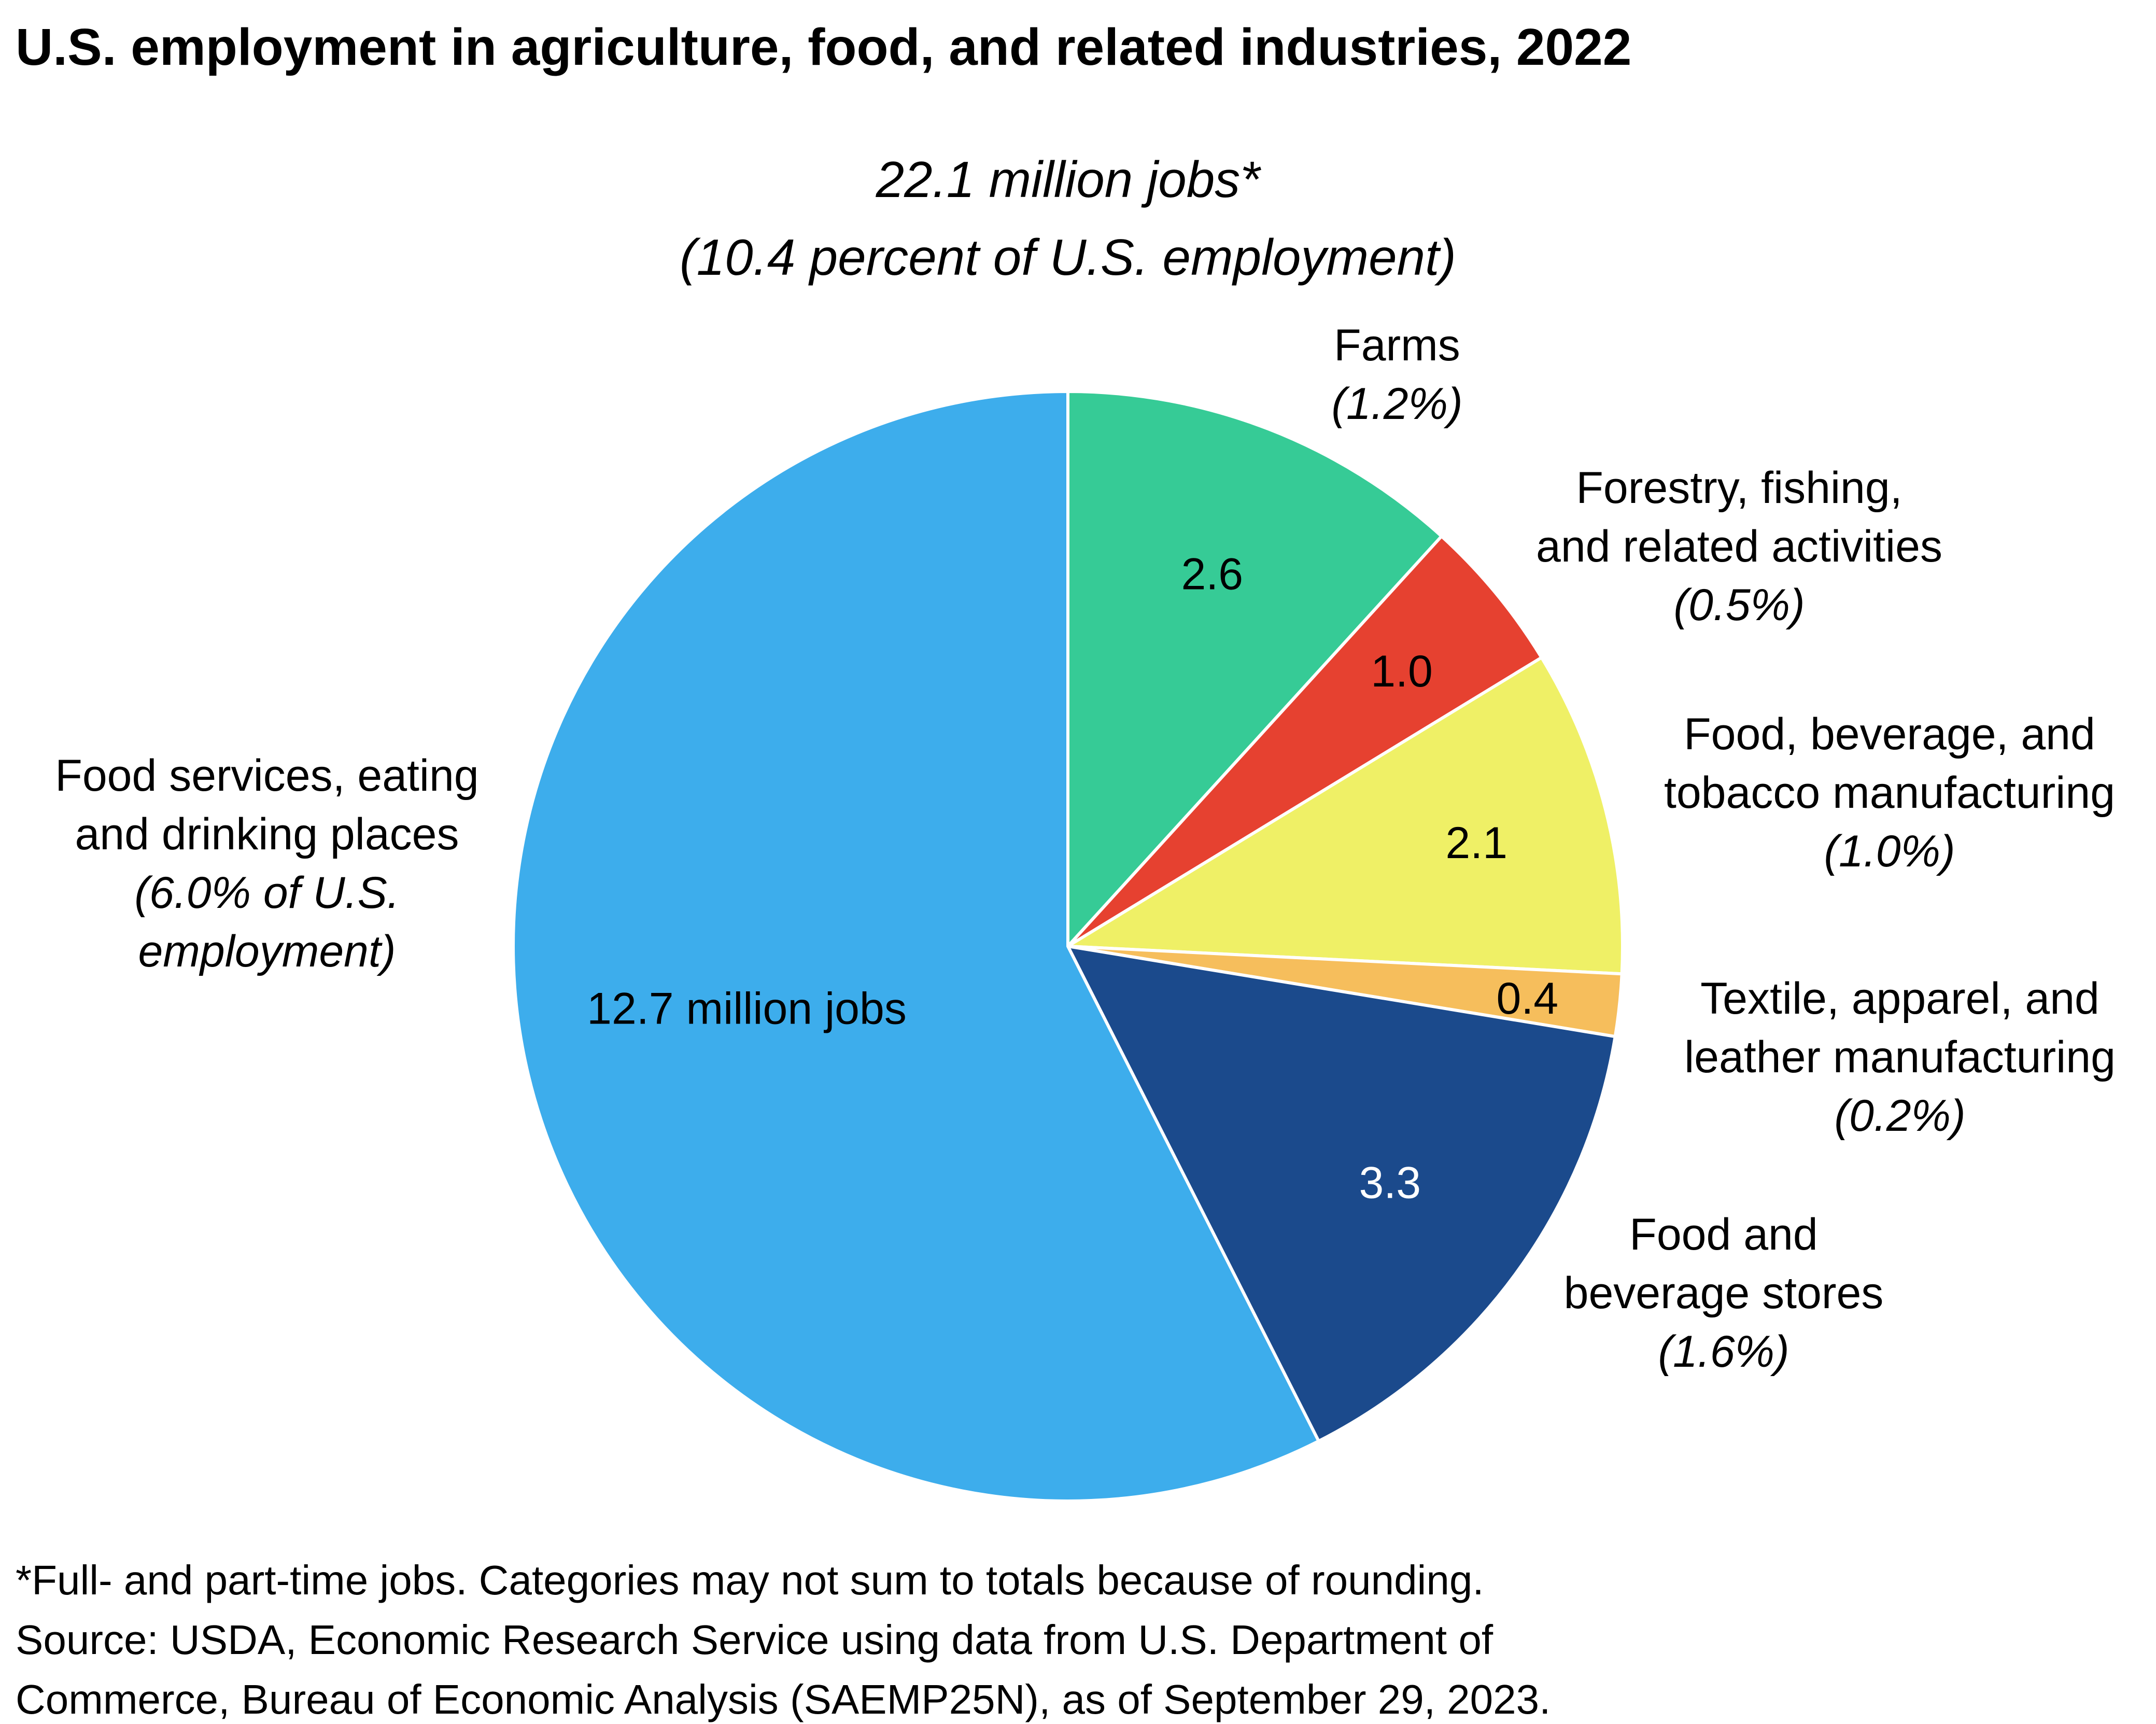 The width and height of the screenshot is (2156, 1724). What do you see at coordinates (1739, 605) in the screenshot?
I see `forestry-share: (0.5%)` at bounding box center [1739, 605].